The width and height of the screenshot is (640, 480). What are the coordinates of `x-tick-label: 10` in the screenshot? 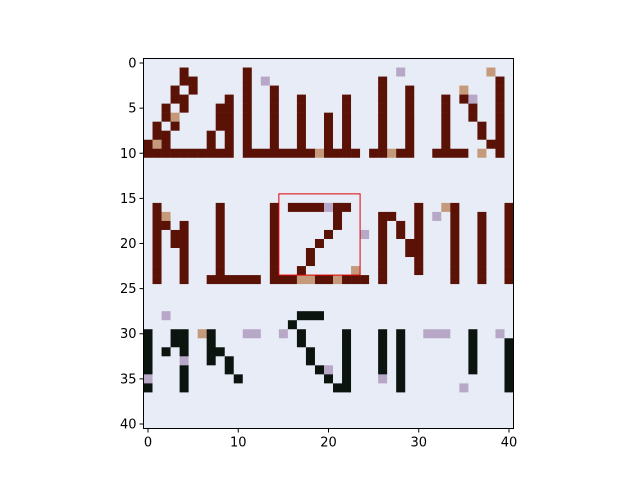 It's located at (238, 443).